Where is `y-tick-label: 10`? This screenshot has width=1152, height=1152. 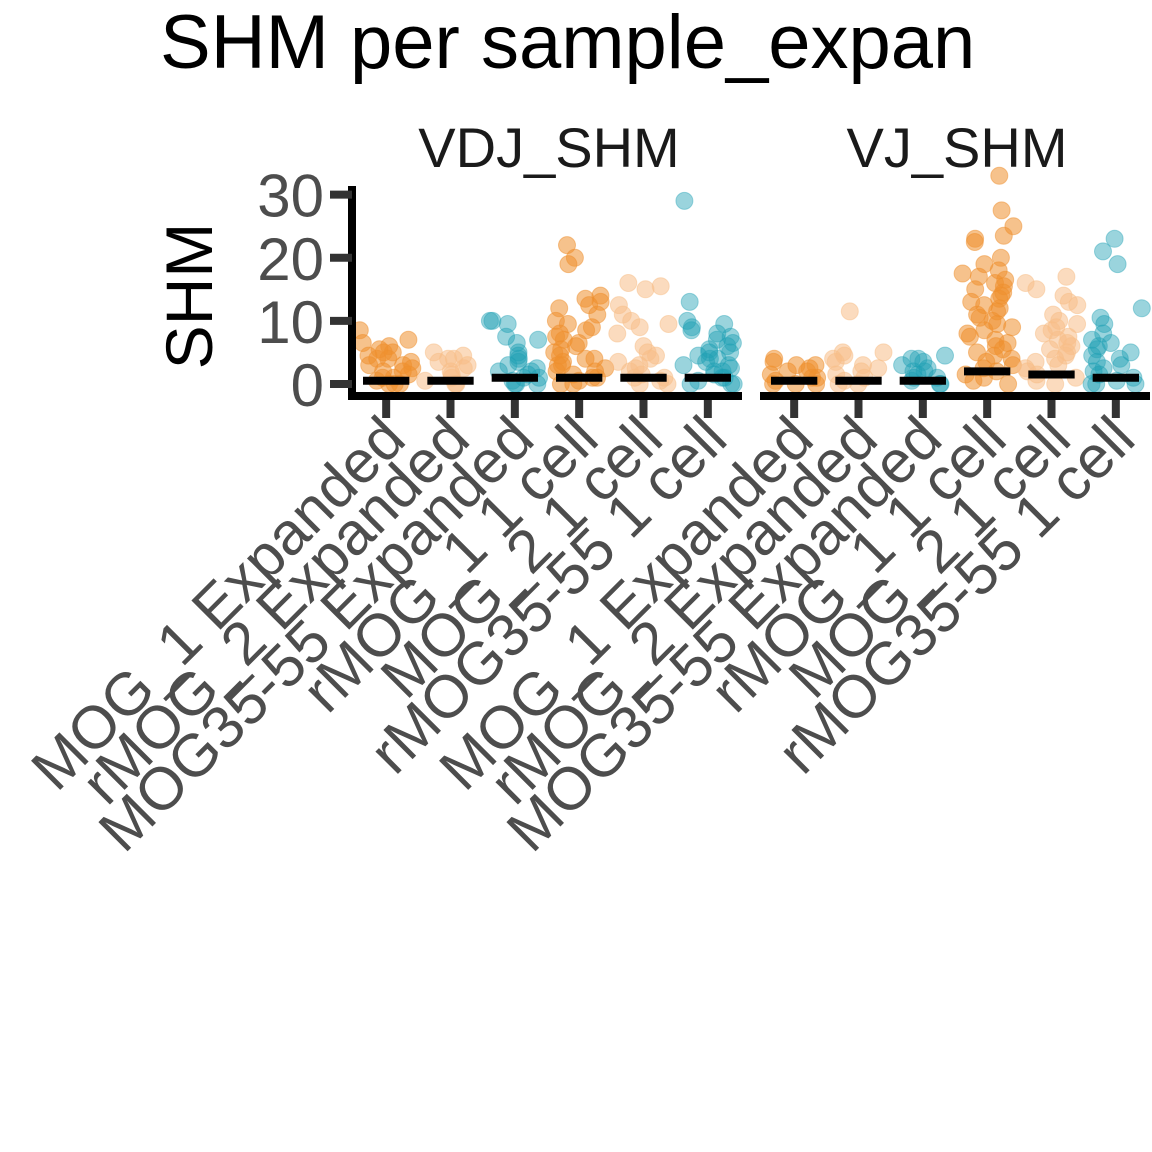 y-tick-label: 10 is located at coordinates (290, 322).